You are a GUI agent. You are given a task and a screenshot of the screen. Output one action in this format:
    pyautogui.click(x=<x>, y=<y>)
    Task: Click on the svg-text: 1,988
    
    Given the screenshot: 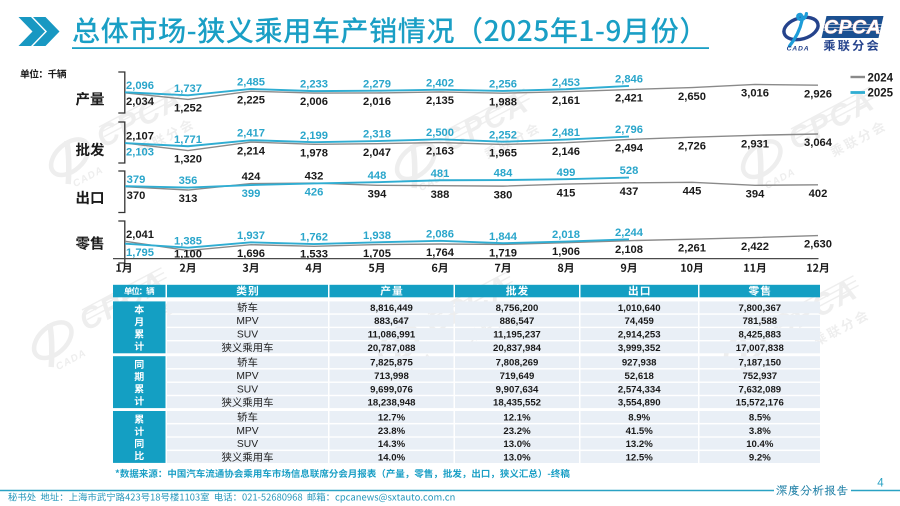 What is the action you would take?
    pyautogui.click(x=503, y=102)
    